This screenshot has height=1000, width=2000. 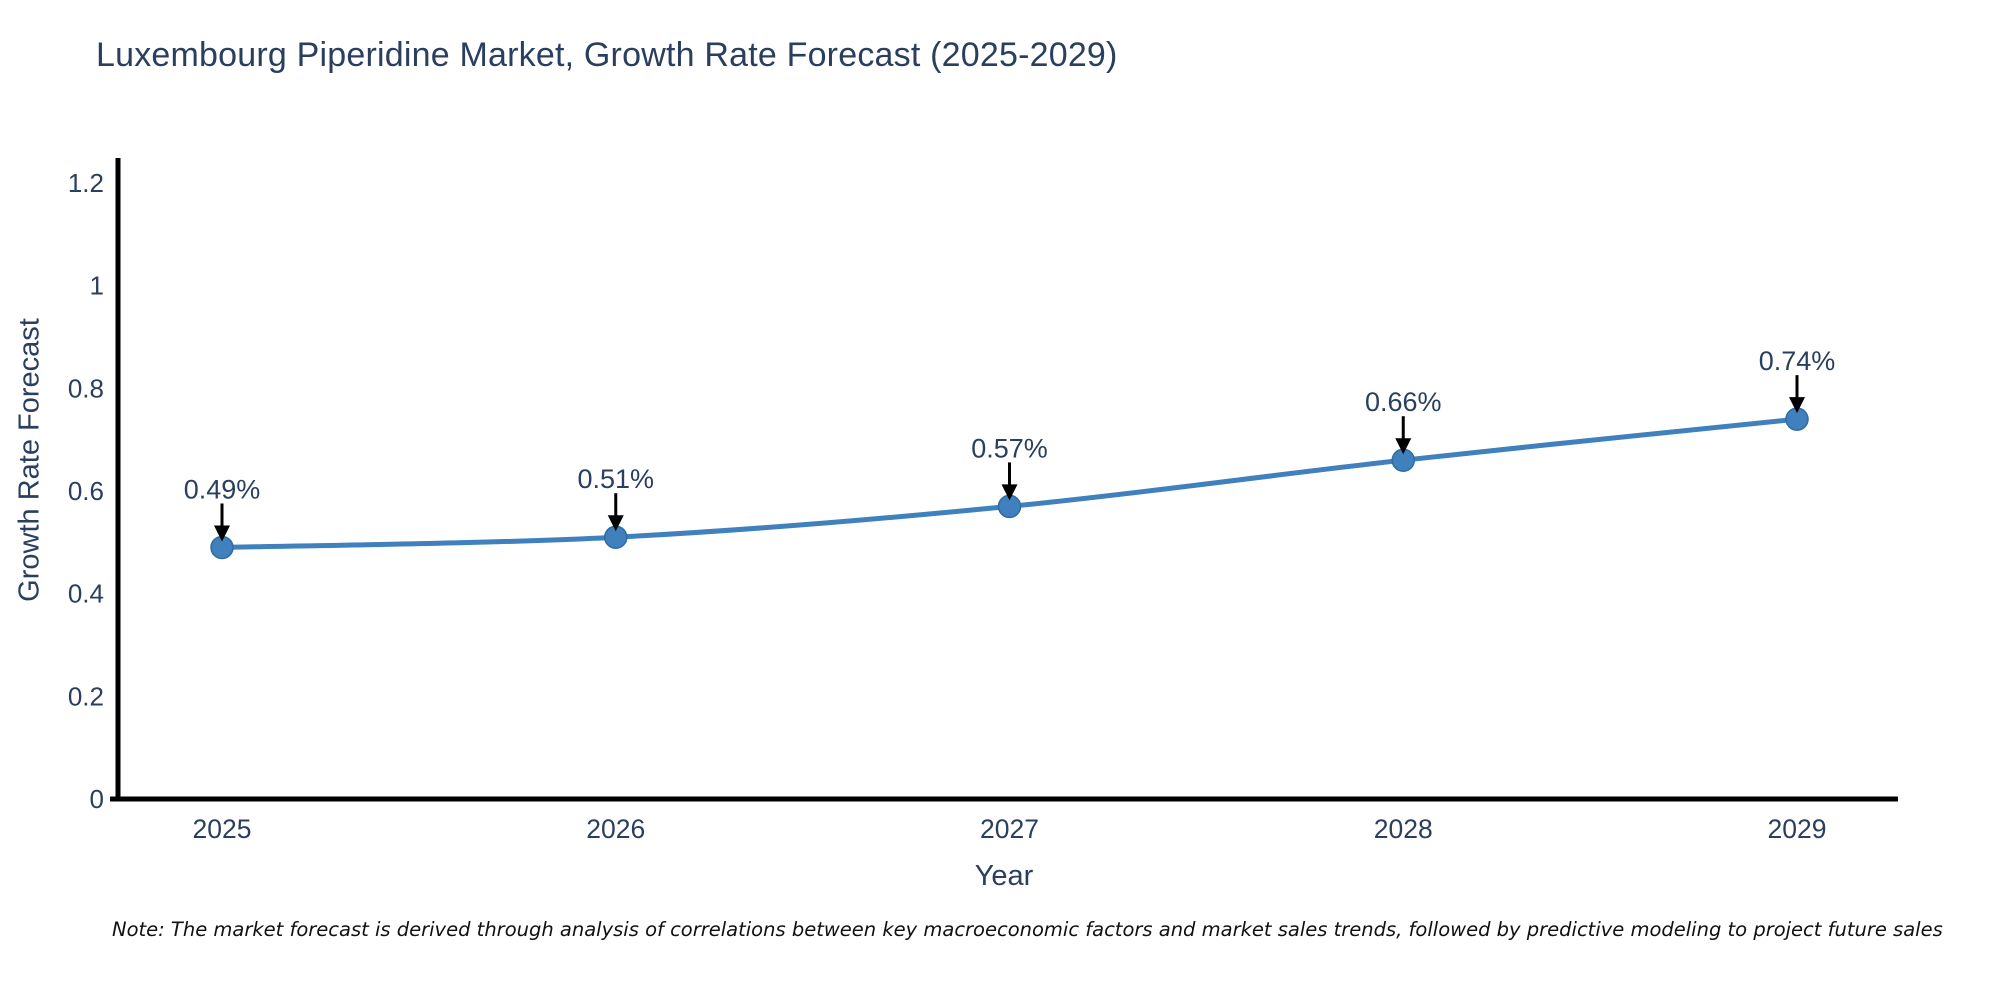 I want to click on y-tick-label: 0.4, so click(x=86, y=594).